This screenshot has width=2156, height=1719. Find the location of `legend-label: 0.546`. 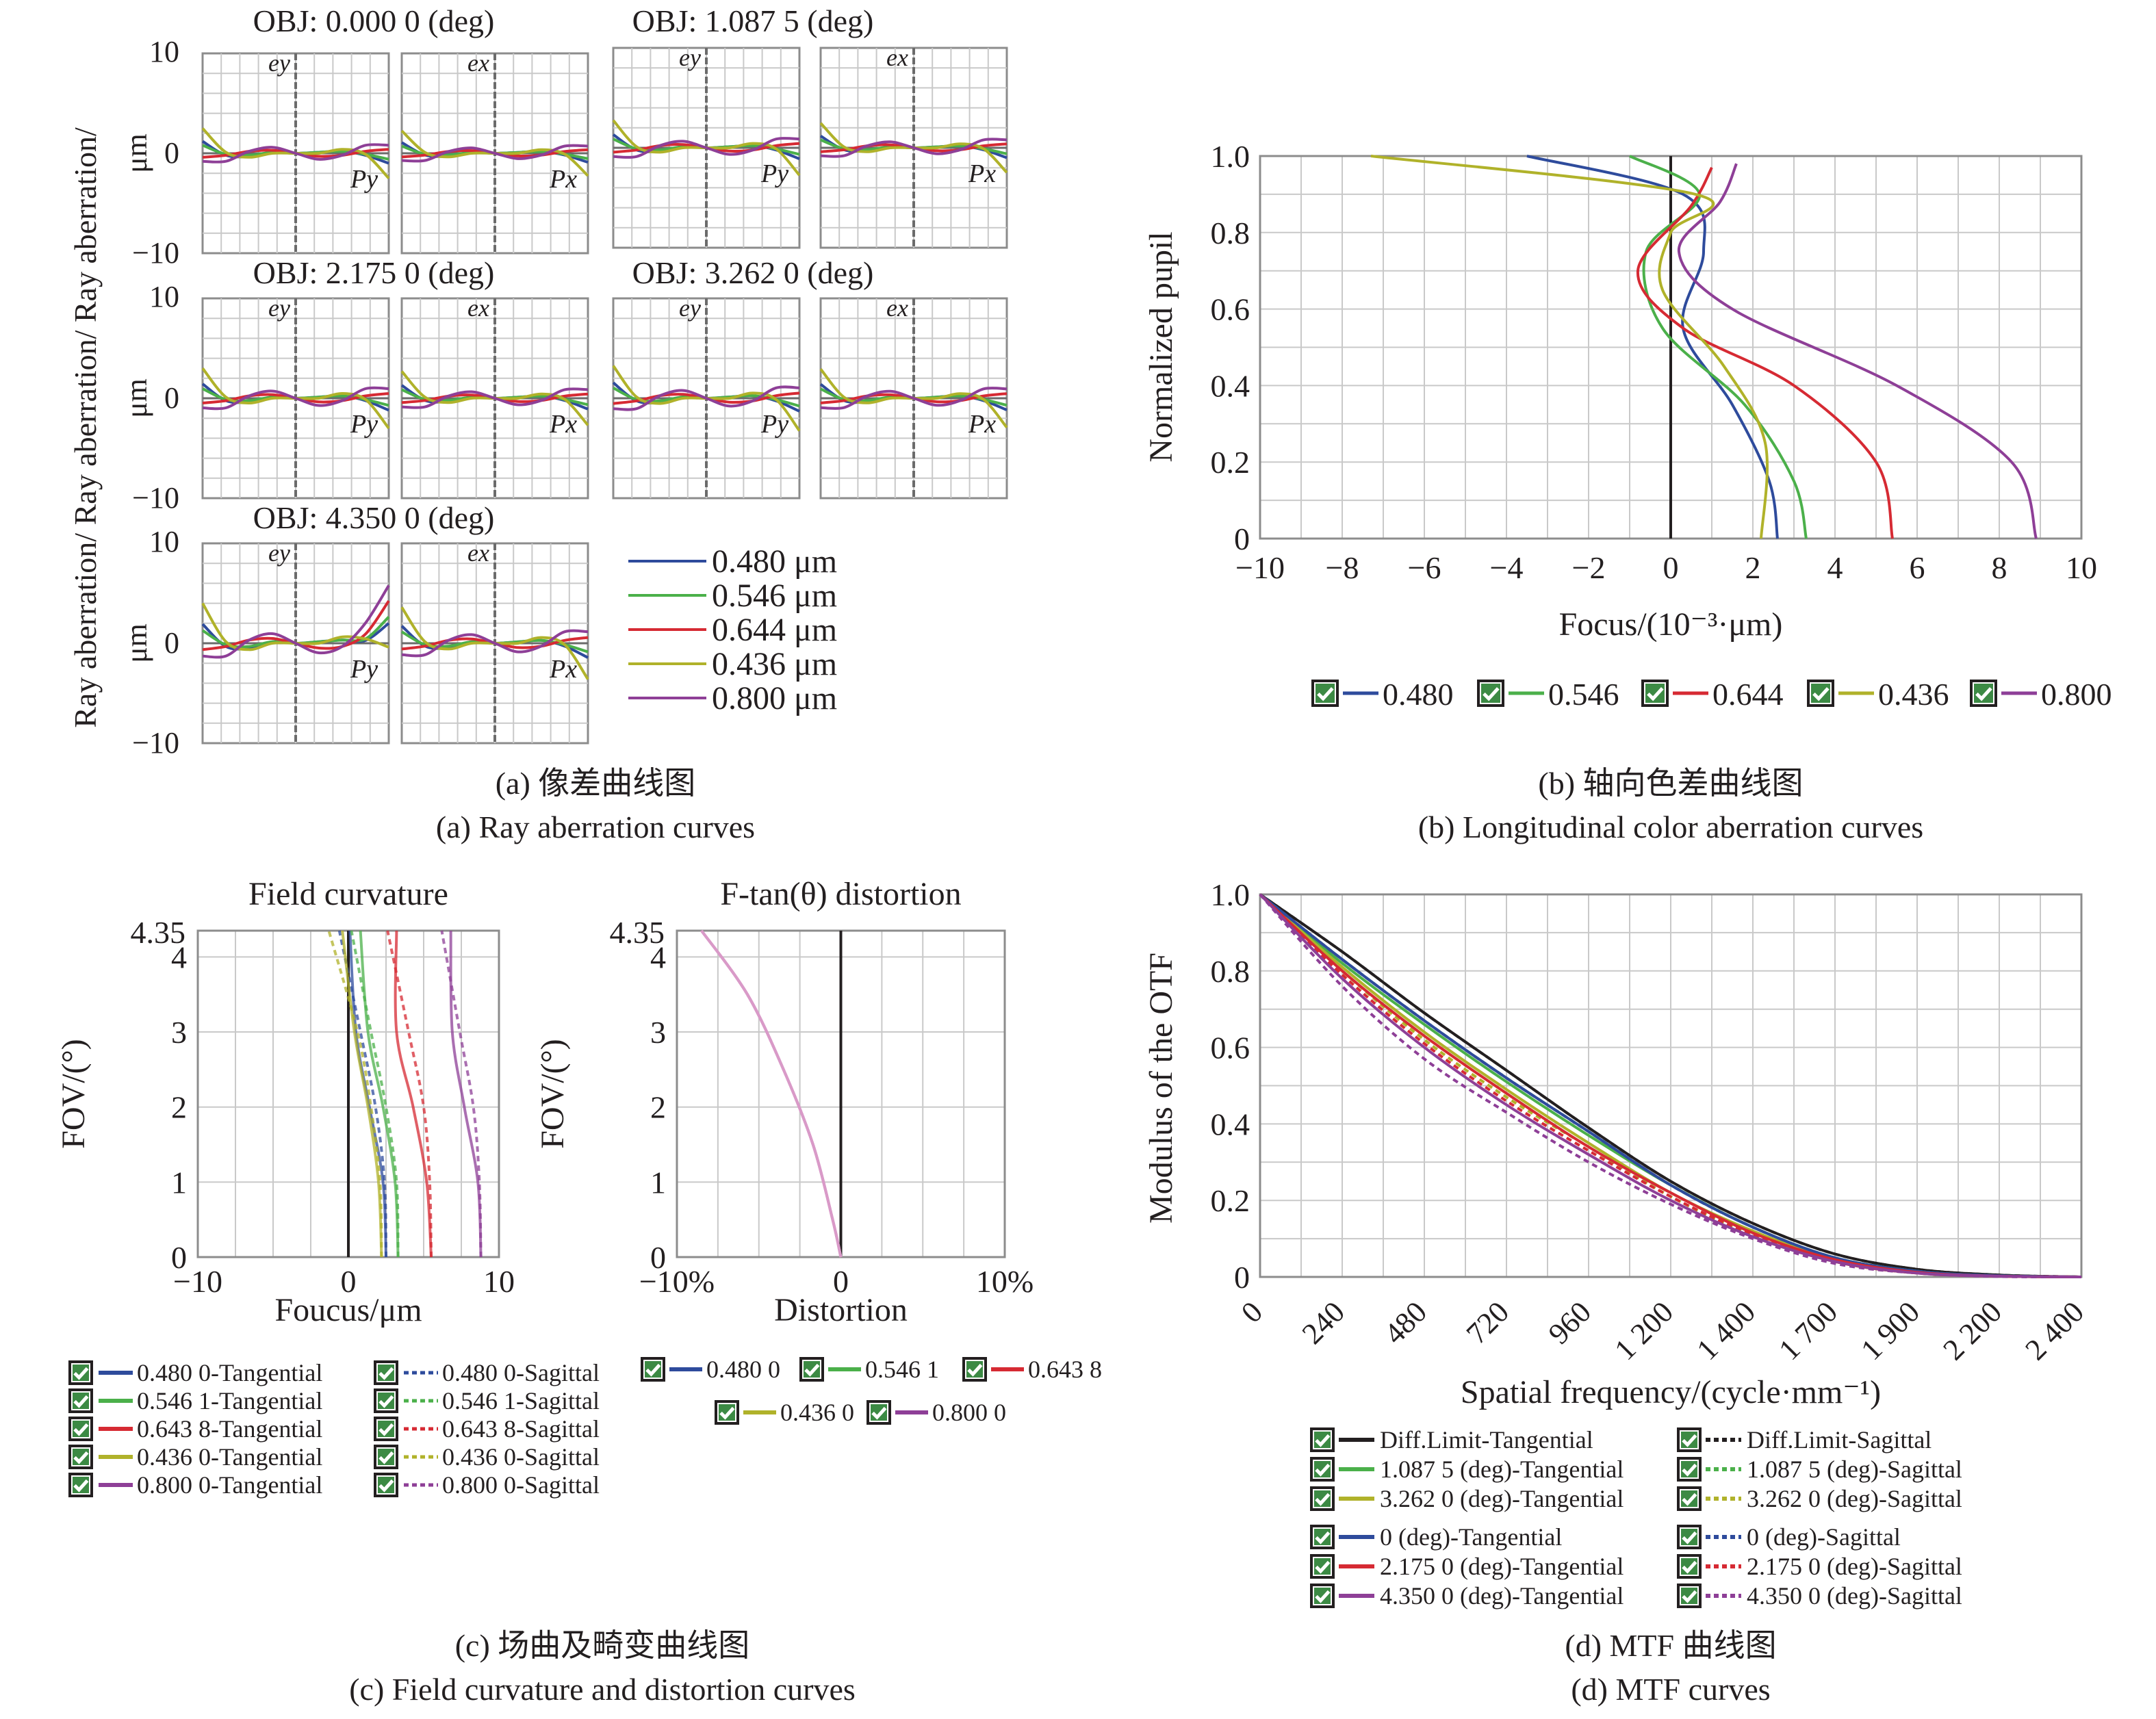

legend-label: 0.546 is located at coordinates (1583, 694).